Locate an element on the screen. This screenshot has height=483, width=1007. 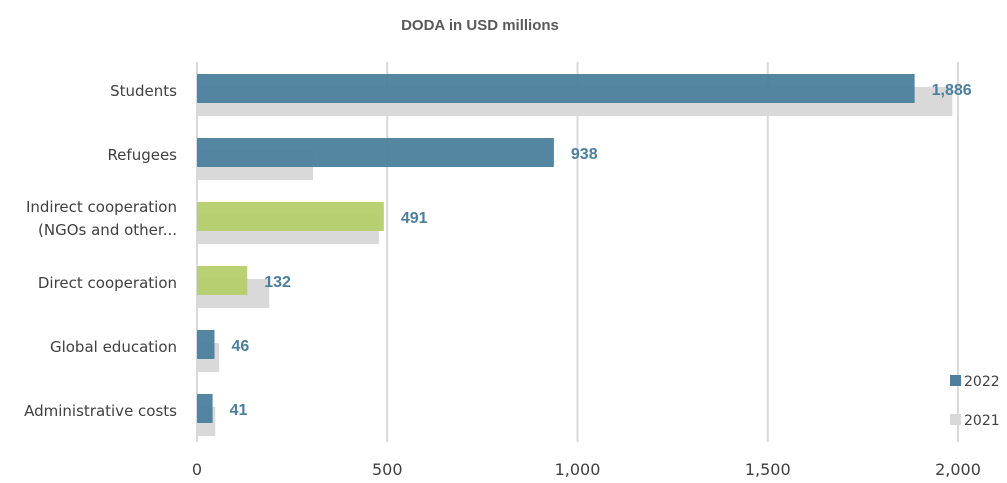
data-label-2022: 491 is located at coordinates (414, 218).